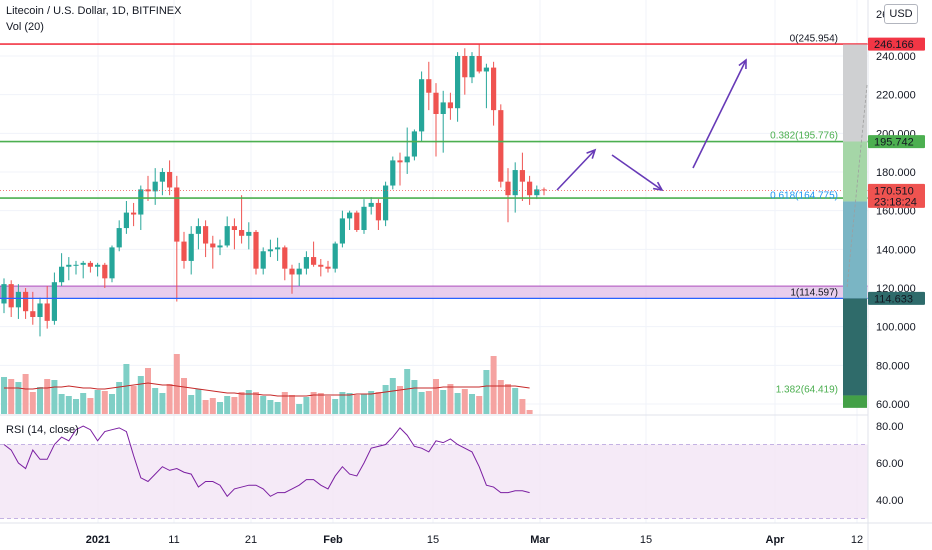 Image resolution: width=932 pixels, height=550 pixels. Describe the element at coordinates (333, 540) in the screenshot. I see `time-tick-label: Feb` at that location.